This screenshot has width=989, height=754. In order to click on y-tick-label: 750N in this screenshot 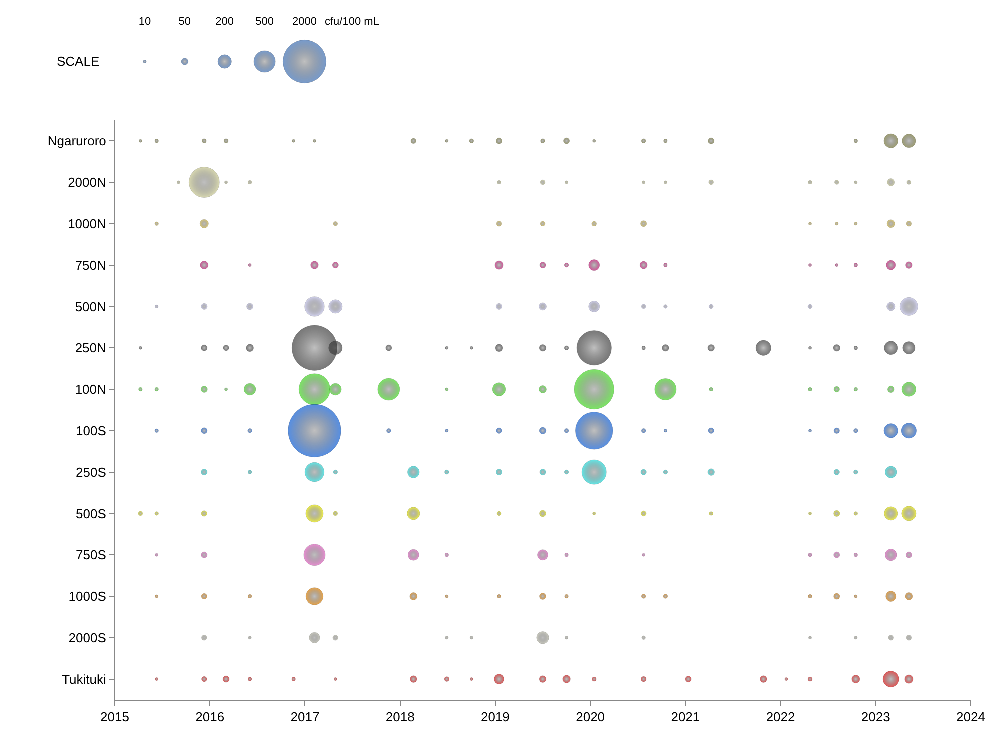, I will do `click(90, 265)`.